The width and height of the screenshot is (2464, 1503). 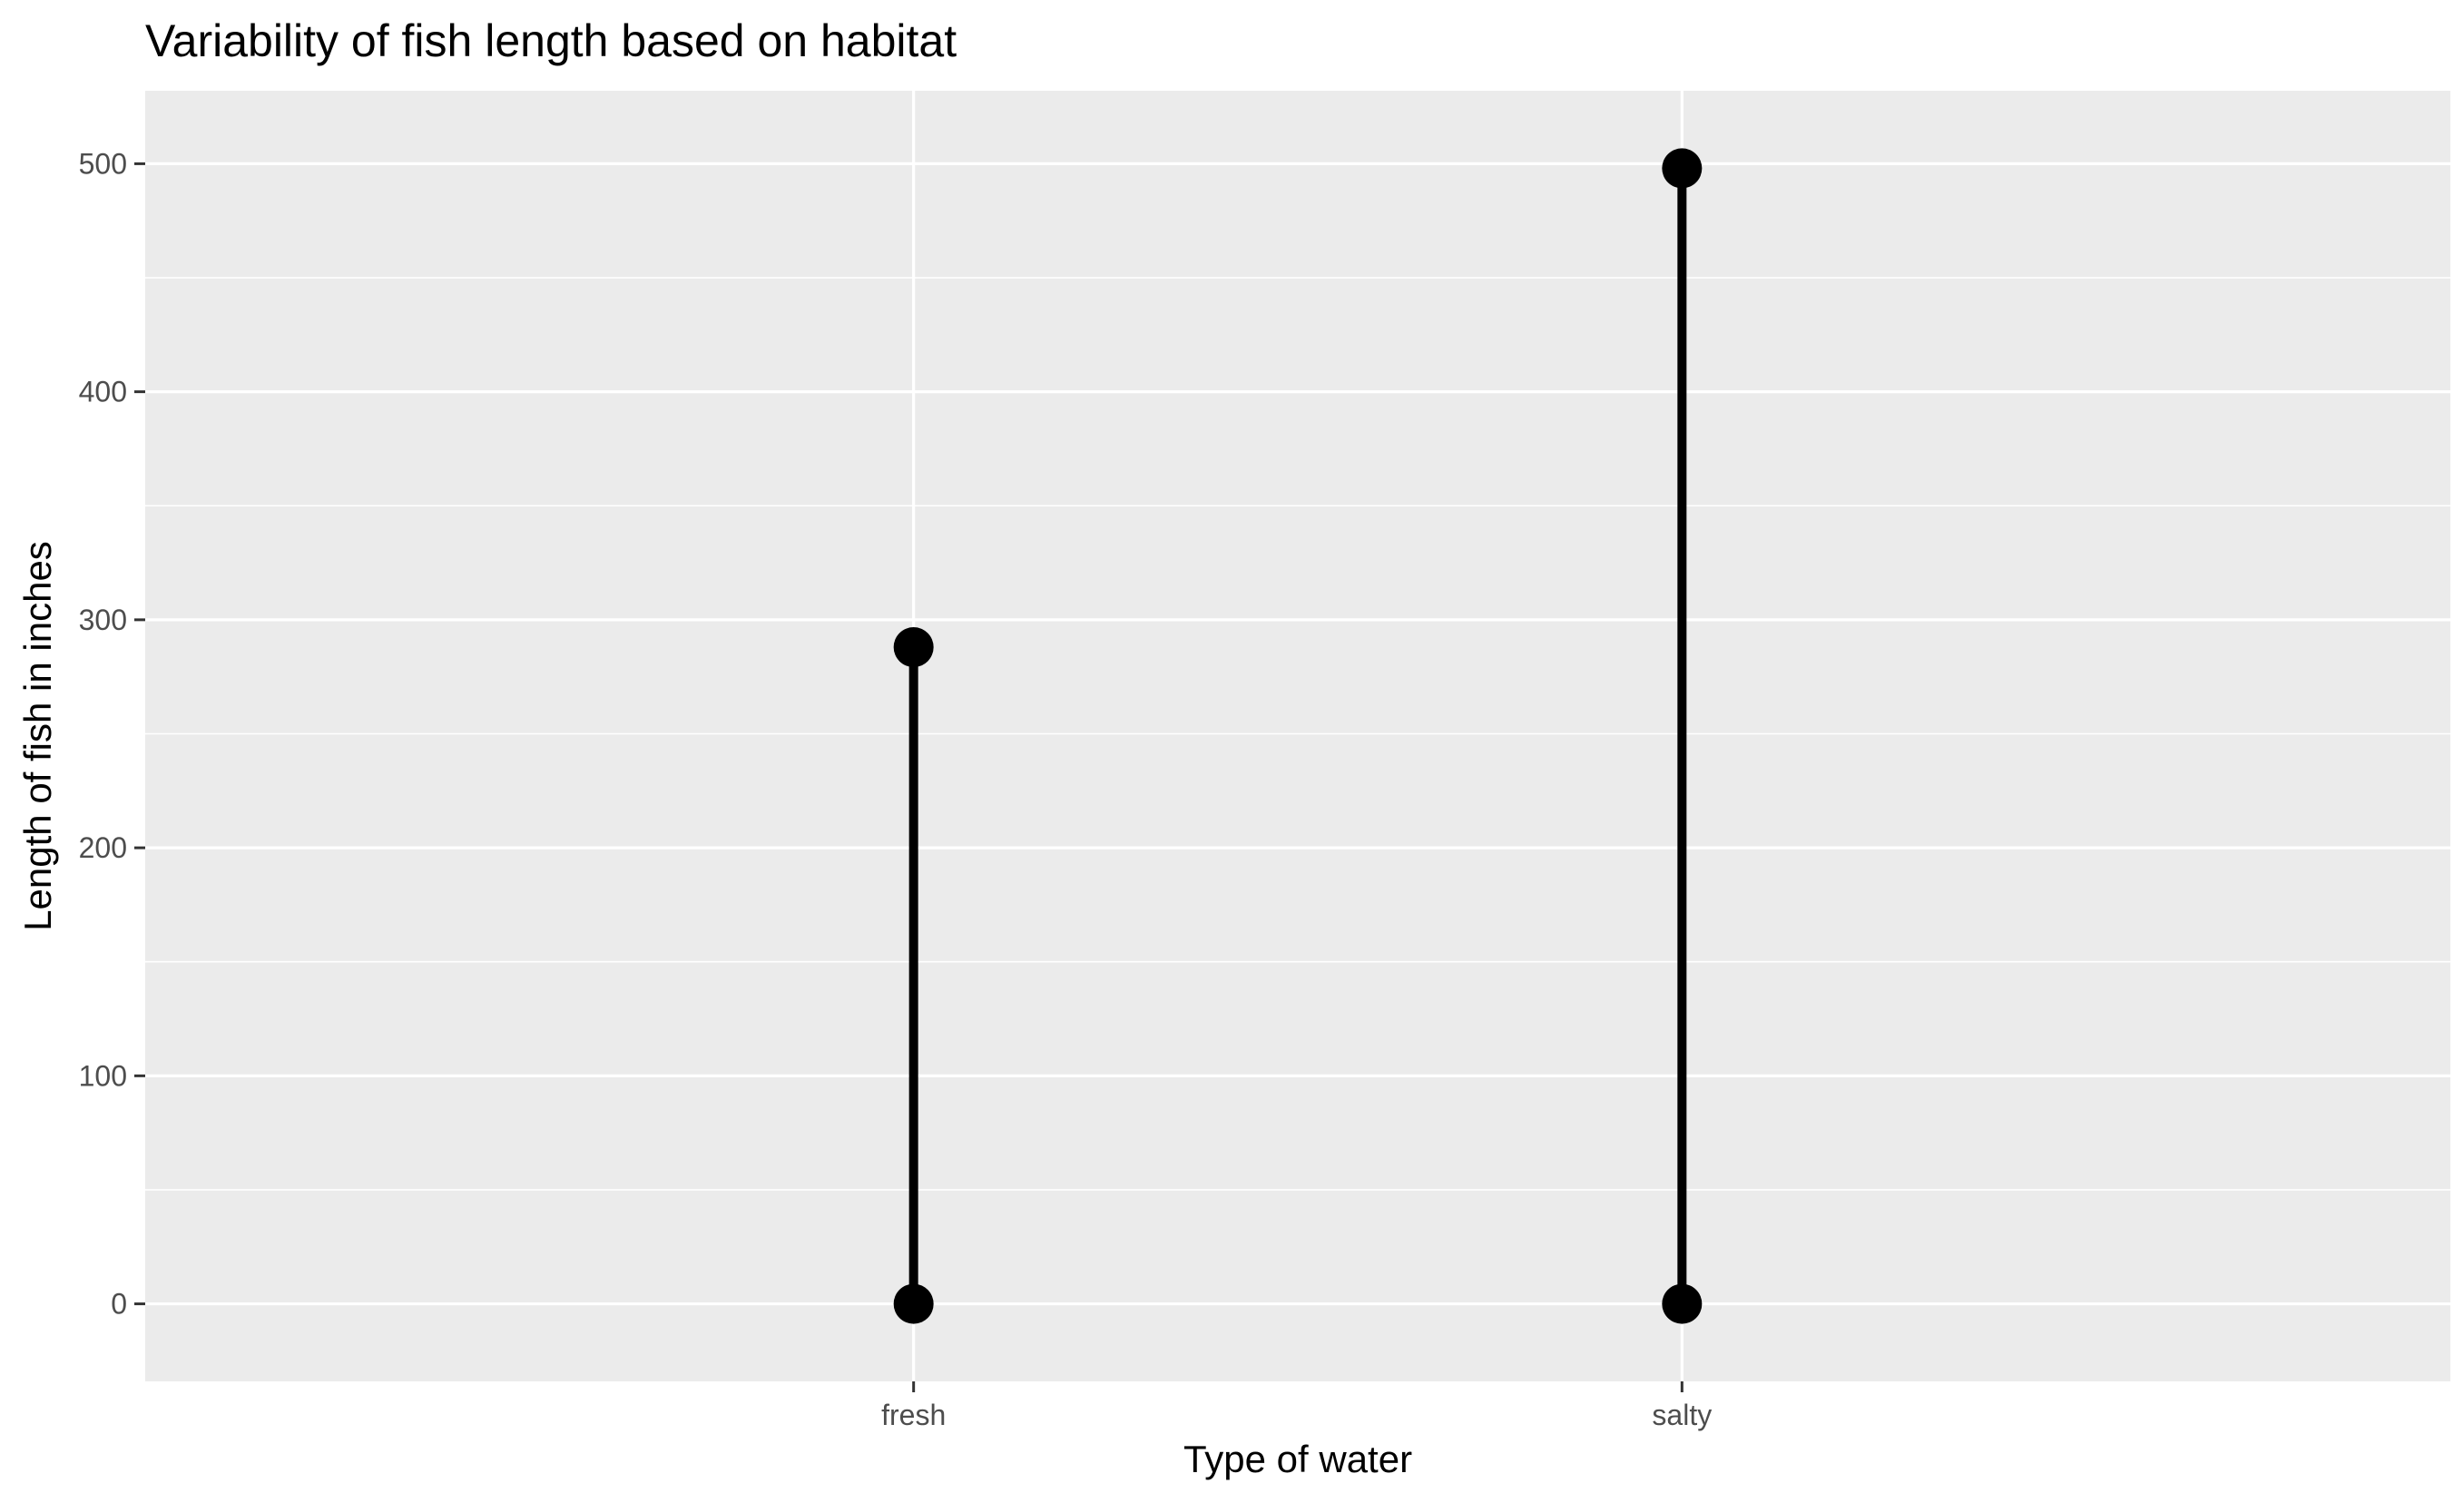 What do you see at coordinates (913, 1304) in the screenshot?
I see `point-min-fresh` at bounding box center [913, 1304].